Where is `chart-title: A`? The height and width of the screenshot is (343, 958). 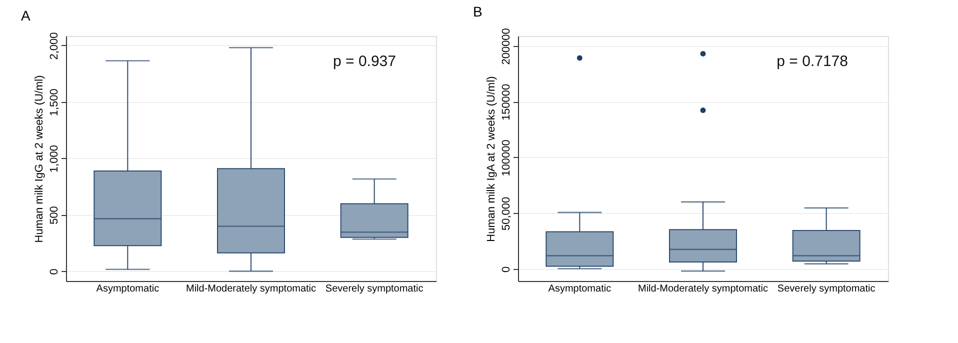 chart-title: A is located at coordinates (26, 16).